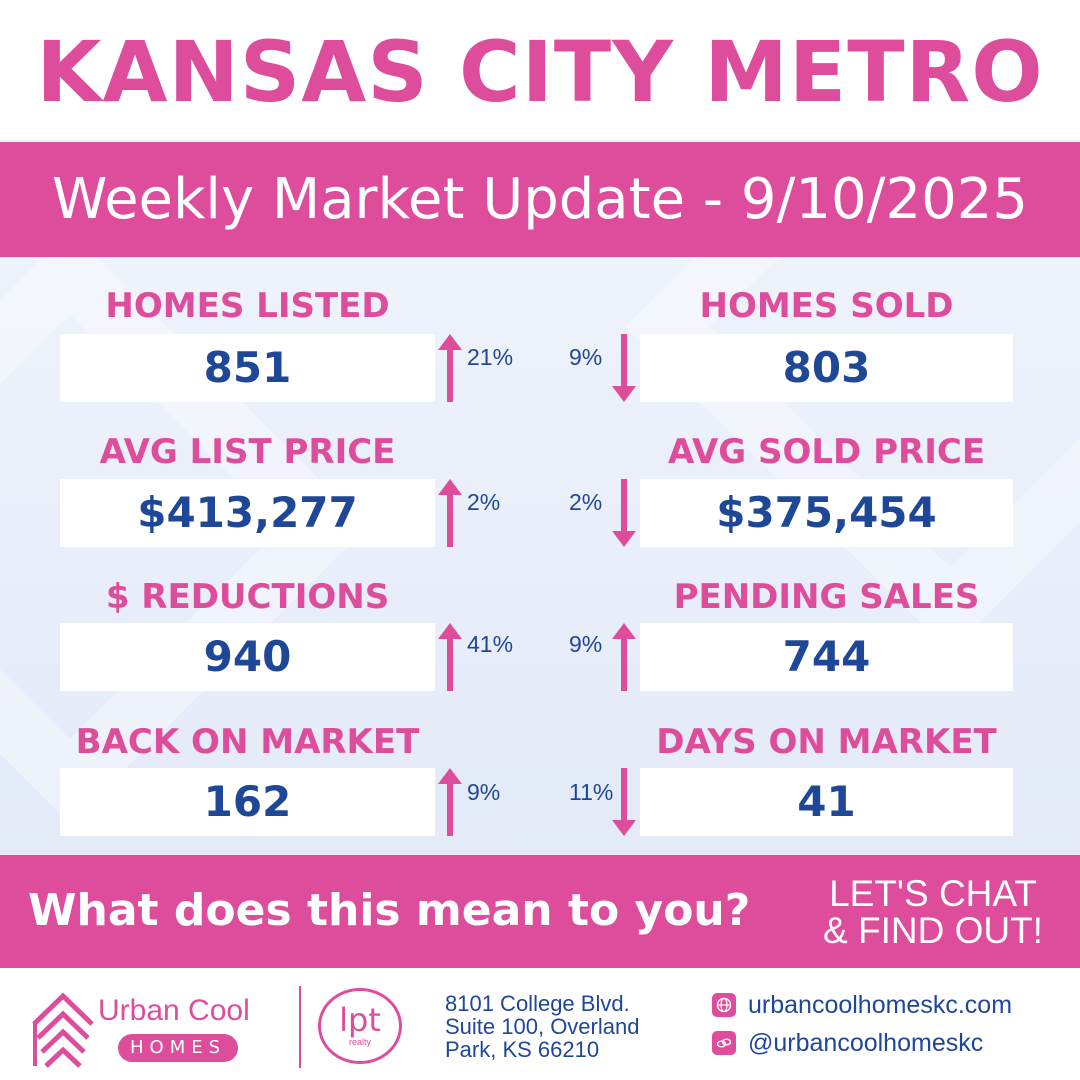  What do you see at coordinates (247, 368) in the screenshot?
I see `stat-value-homes-listed: 851` at bounding box center [247, 368].